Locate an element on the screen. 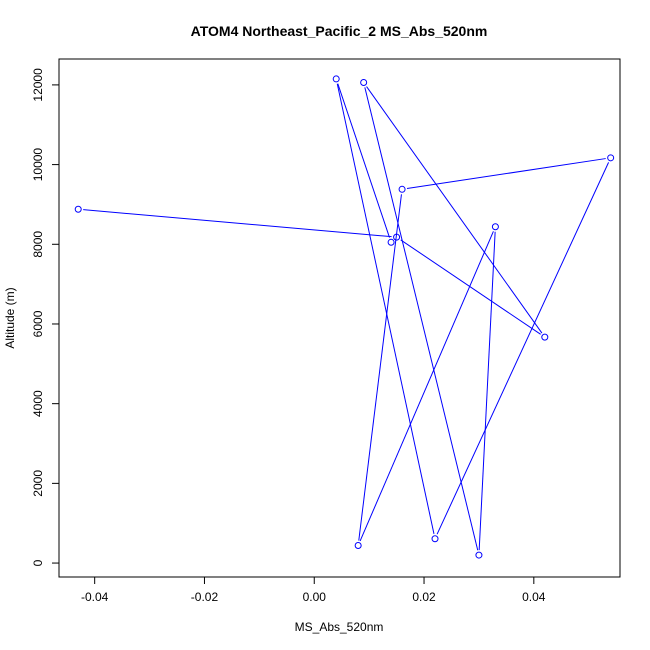 This screenshot has height=650, width=650. x-tick-label: -0.02 is located at coordinates (205, 597).